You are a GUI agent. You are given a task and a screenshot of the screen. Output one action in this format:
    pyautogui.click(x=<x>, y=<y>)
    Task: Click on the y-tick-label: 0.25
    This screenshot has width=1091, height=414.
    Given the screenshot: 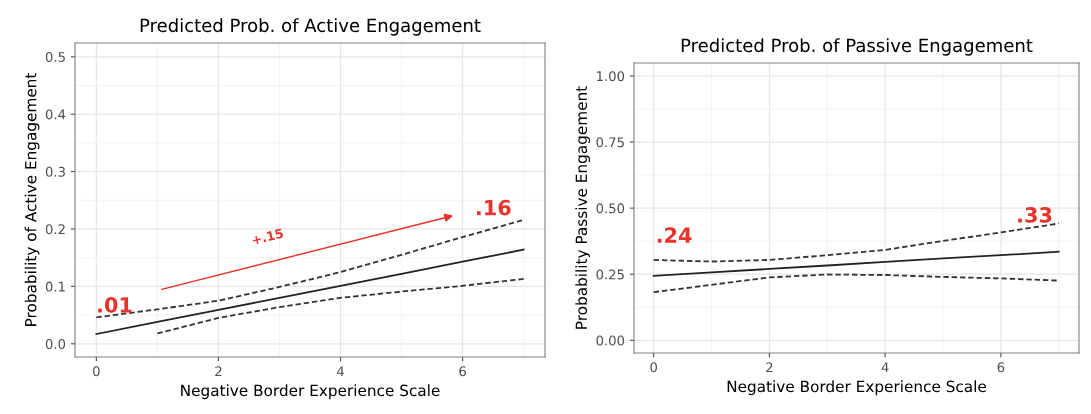 What is the action you would take?
    pyautogui.click(x=610, y=274)
    